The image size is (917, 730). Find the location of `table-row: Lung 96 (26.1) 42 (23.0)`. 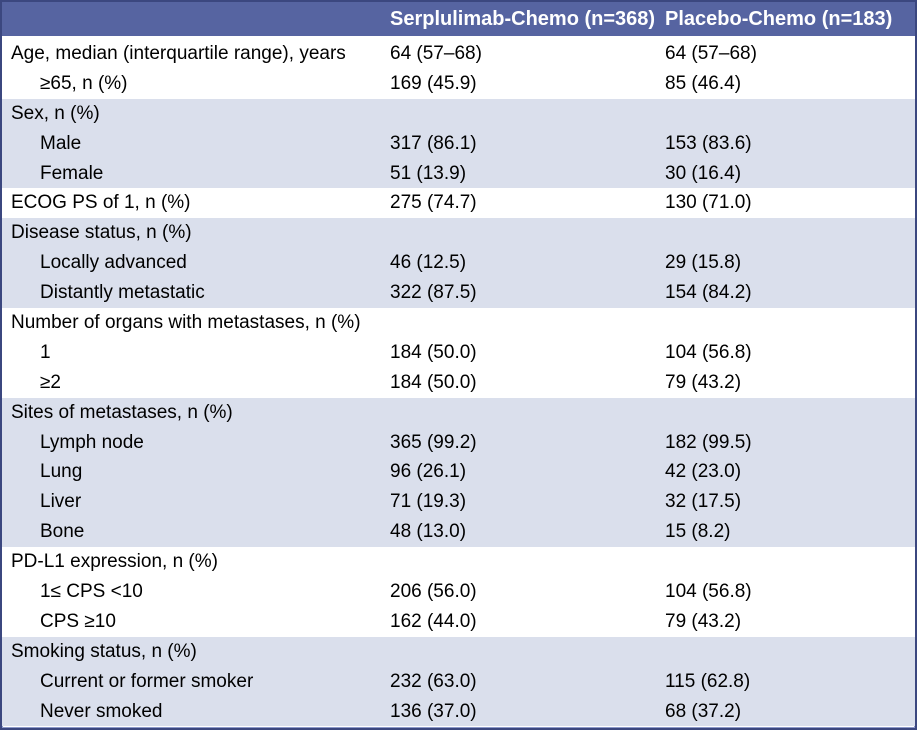

table-row: Lung 96 (26.1) 42 (23.0) is located at coordinates (458, 472).